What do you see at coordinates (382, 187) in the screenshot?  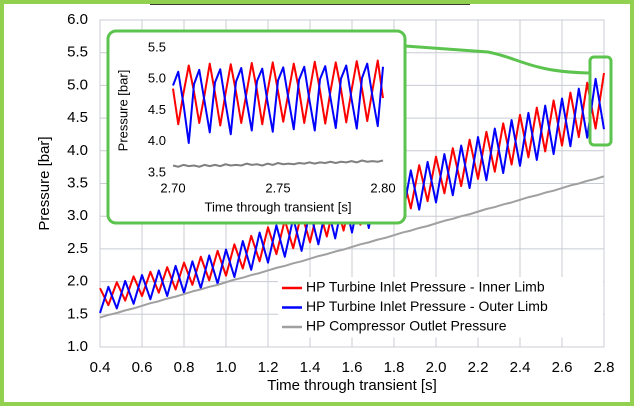 I see `x-tick-label: 2.80` at bounding box center [382, 187].